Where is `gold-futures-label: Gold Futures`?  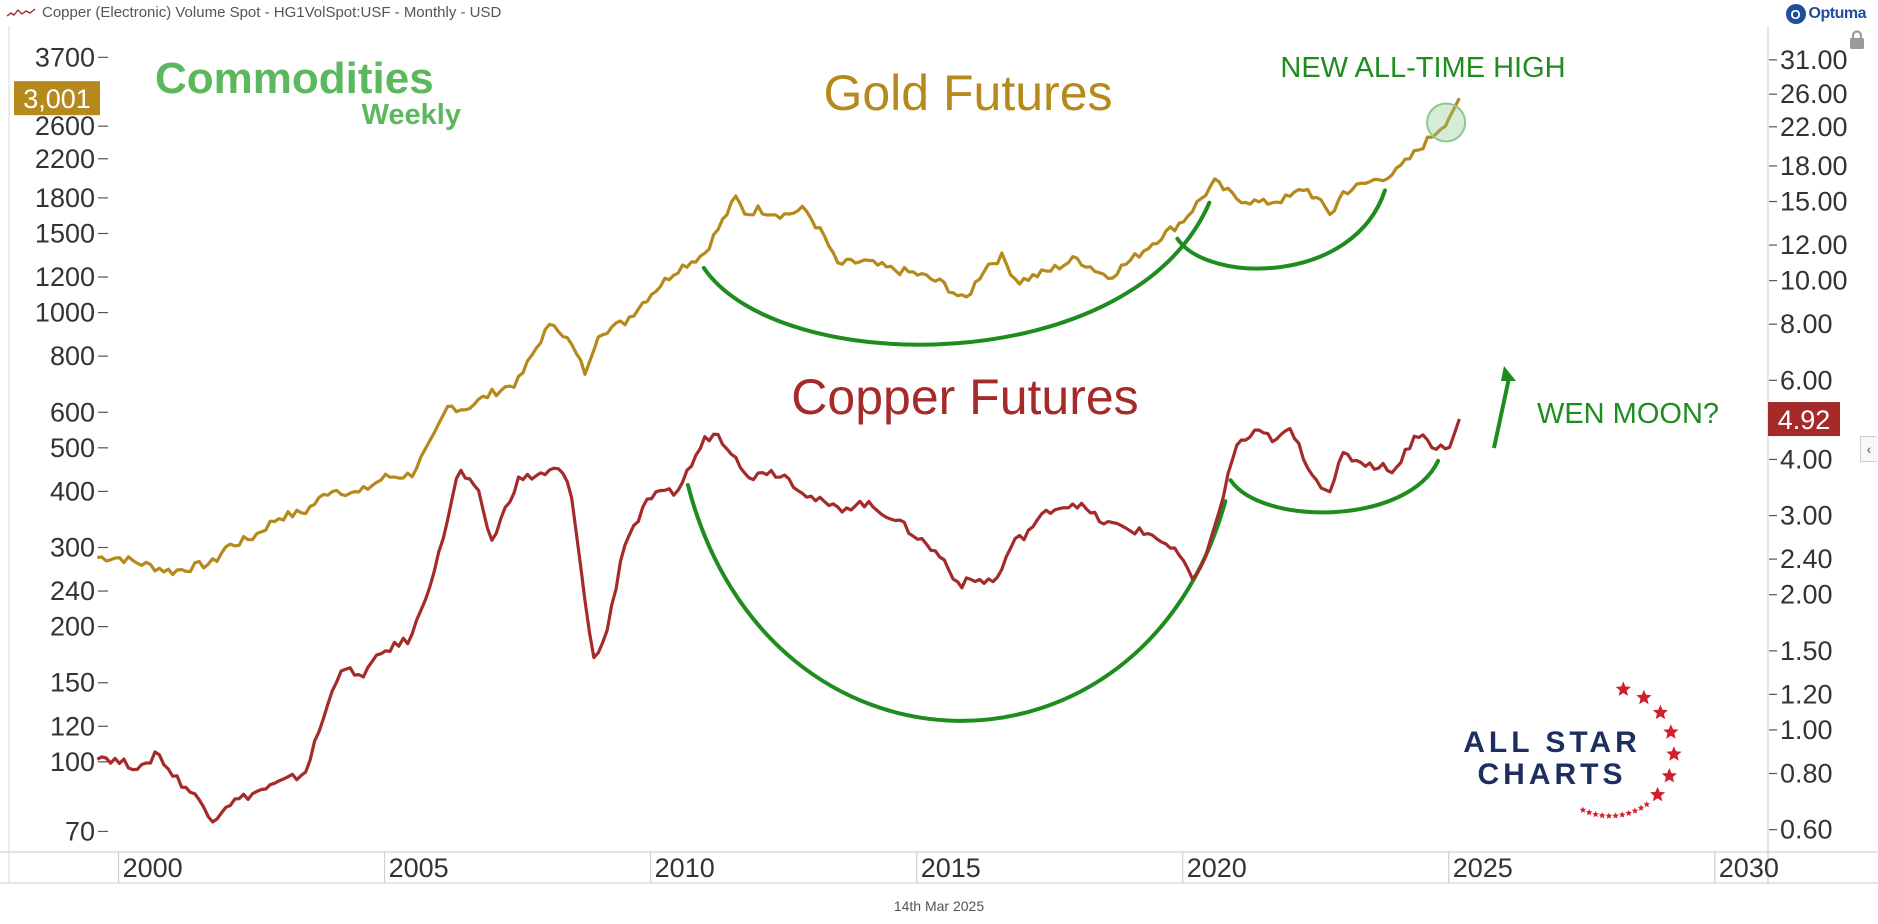 gold-futures-label: Gold Futures is located at coordinates (967, 93).